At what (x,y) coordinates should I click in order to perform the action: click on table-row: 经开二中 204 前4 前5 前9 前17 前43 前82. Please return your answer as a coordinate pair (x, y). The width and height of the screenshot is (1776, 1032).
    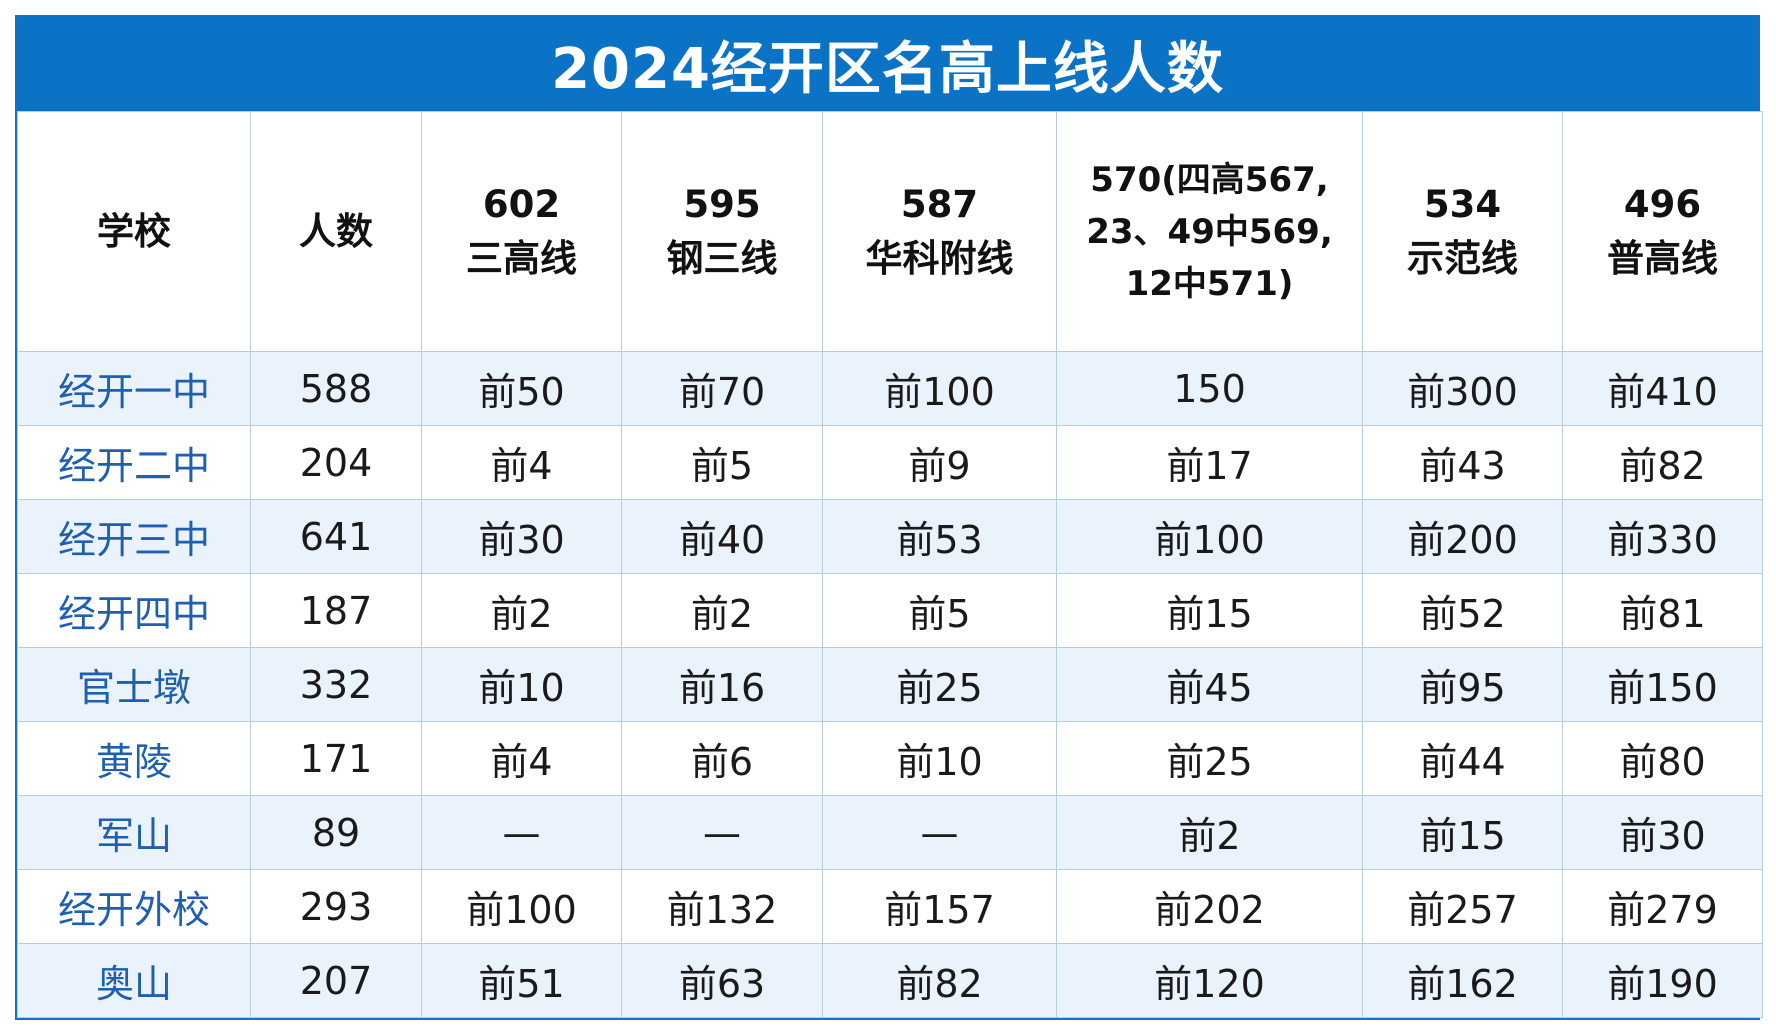
    Looking at the image, I should click on (890, 462).